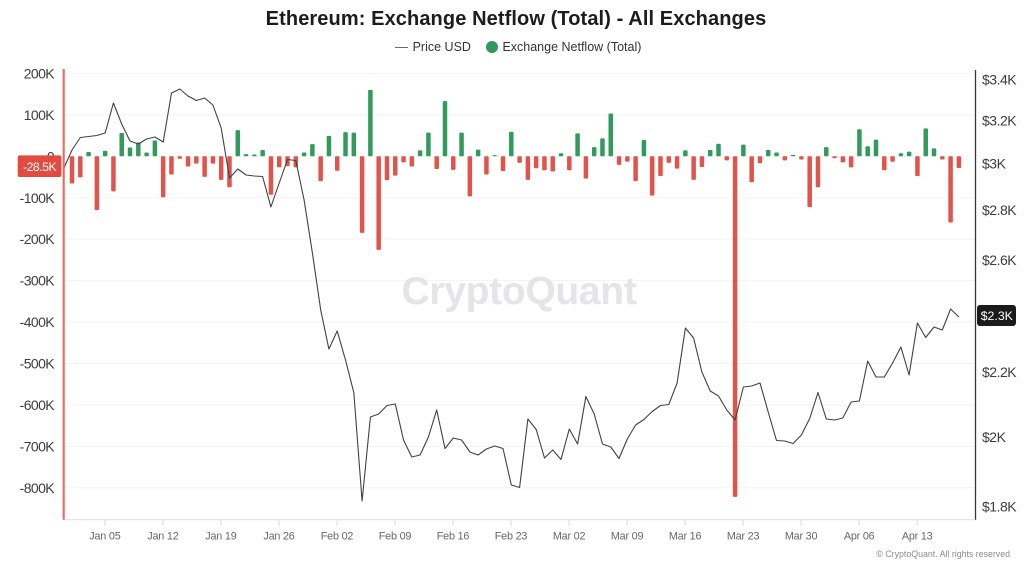 The image size is (1024, 564). I want to click on svg-text: $2.2K, so click(999, 372).